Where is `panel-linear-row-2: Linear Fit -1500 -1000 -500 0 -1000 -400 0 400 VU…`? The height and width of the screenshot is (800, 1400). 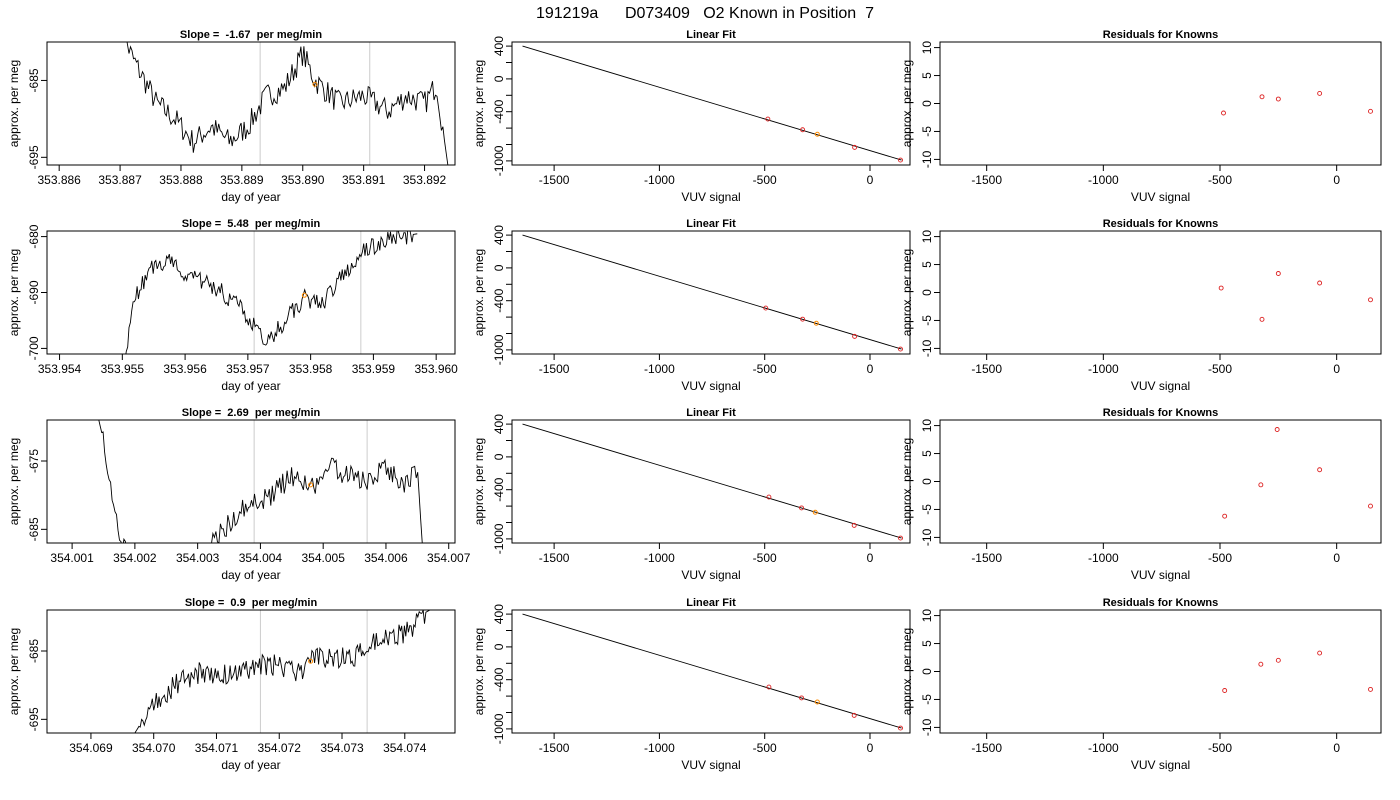
panel-linear-row-2: Linear Fit -1500 -1000 -500 0 -1000 -400 0 400 VU… is located at coordinates (691, 494).